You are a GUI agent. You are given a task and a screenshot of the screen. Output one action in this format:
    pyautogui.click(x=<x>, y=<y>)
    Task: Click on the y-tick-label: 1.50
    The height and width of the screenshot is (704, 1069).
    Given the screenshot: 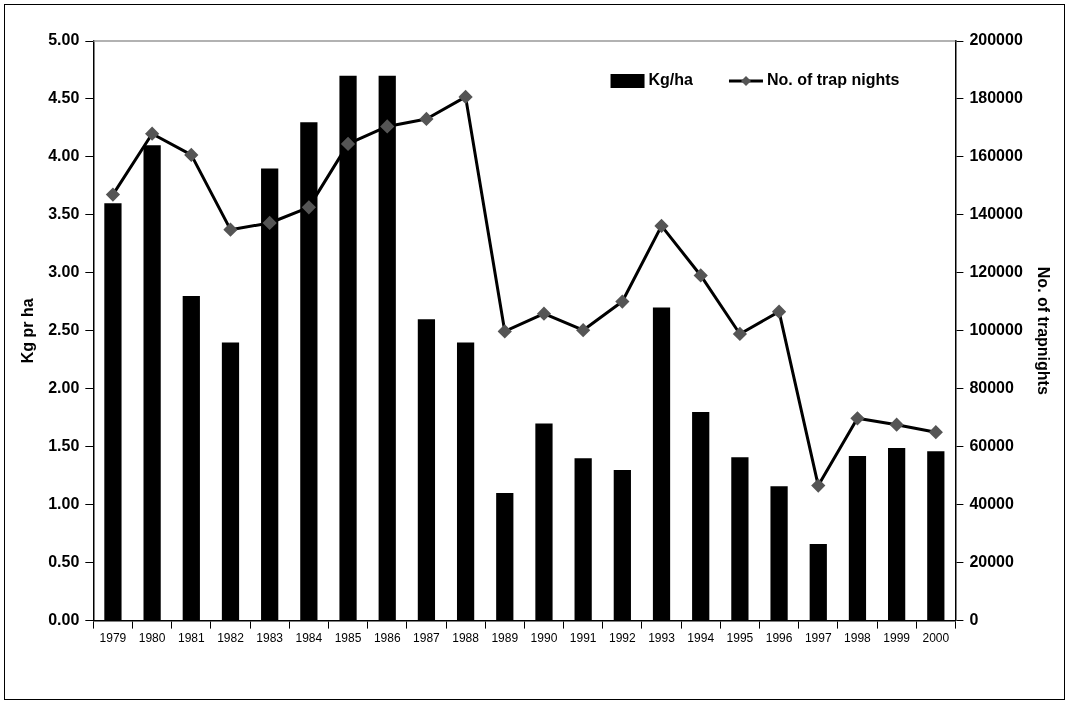 What is the action you would take?
    pyautogui.click(x=64, y=446)
    